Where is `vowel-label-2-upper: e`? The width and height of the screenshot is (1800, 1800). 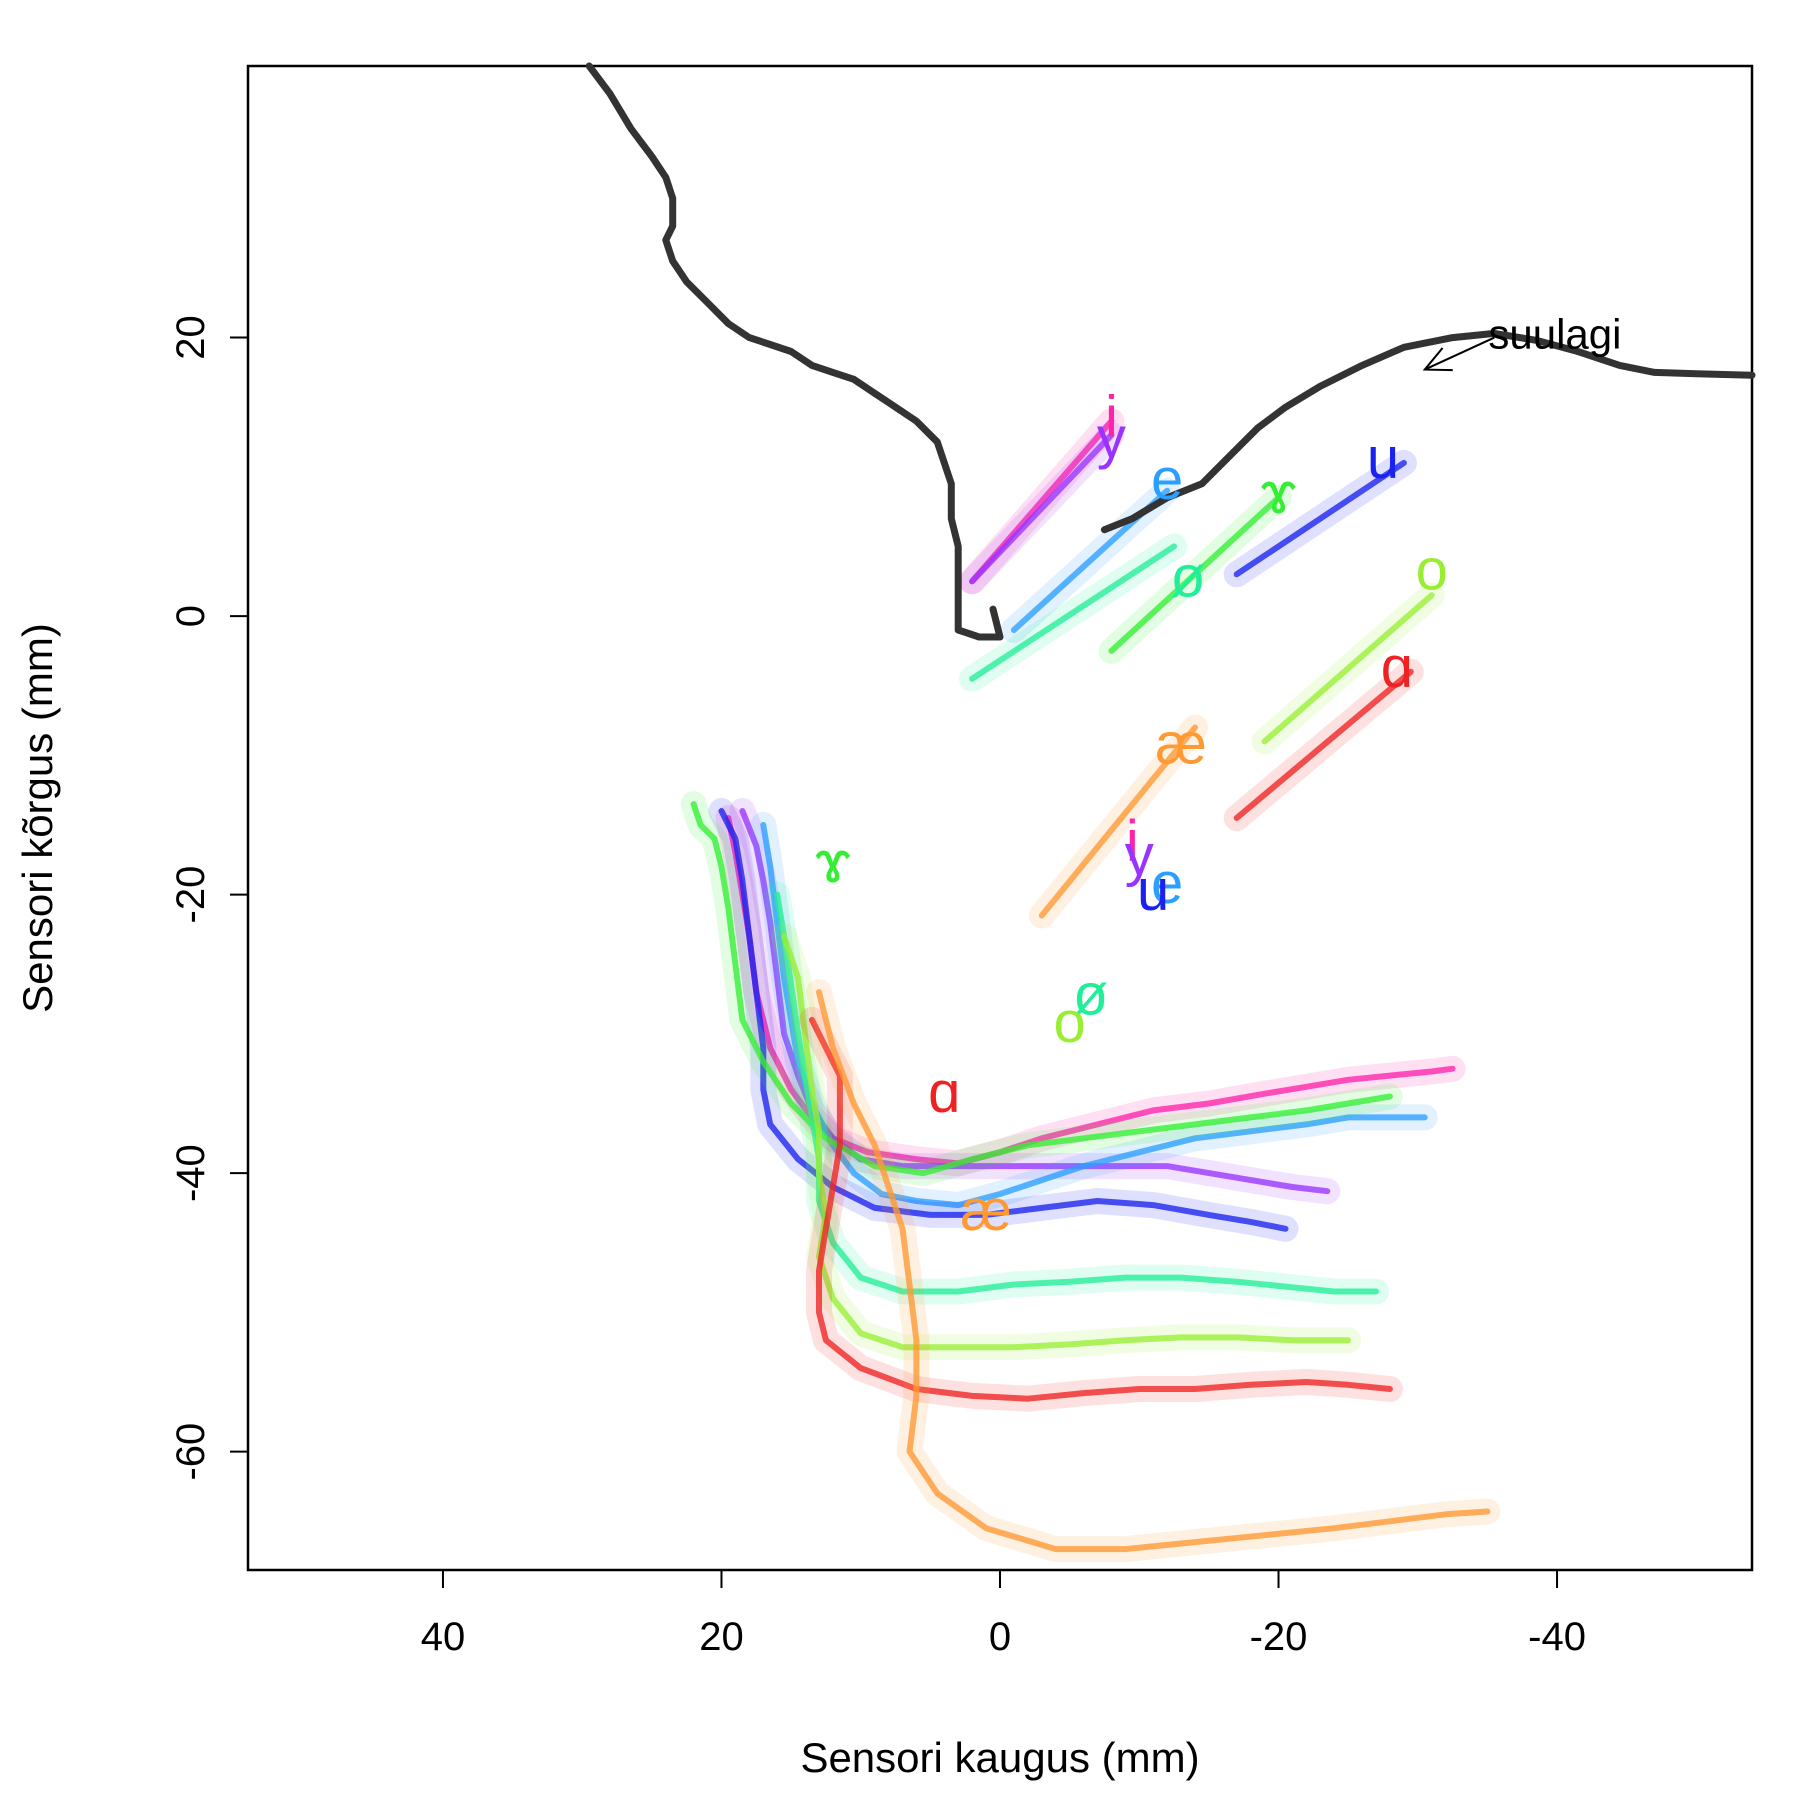 vowel-label-2-upper: e is located at coordinates (1167, 479).